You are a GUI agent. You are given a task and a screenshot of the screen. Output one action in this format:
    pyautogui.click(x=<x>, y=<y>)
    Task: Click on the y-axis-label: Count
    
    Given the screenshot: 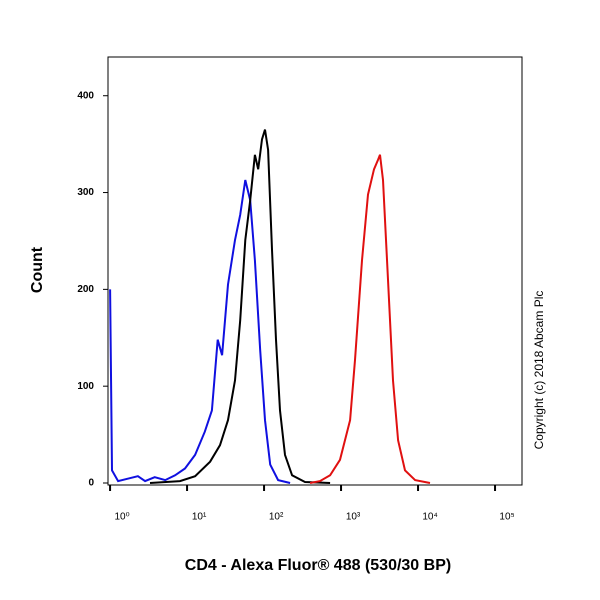 What is the action you would take?
    pyautogui.click(x=37, y=269)
    